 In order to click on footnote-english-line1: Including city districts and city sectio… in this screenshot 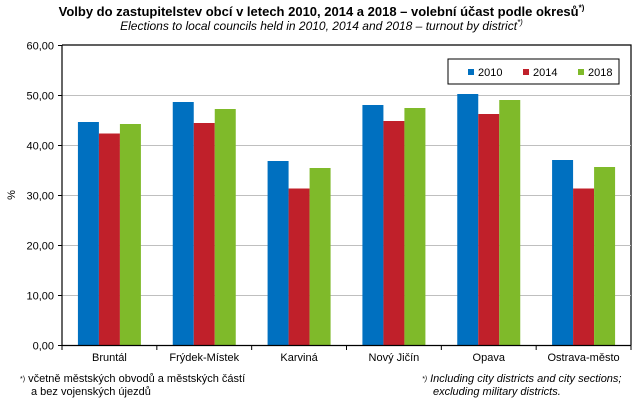, I will do `click(526, 379)`.